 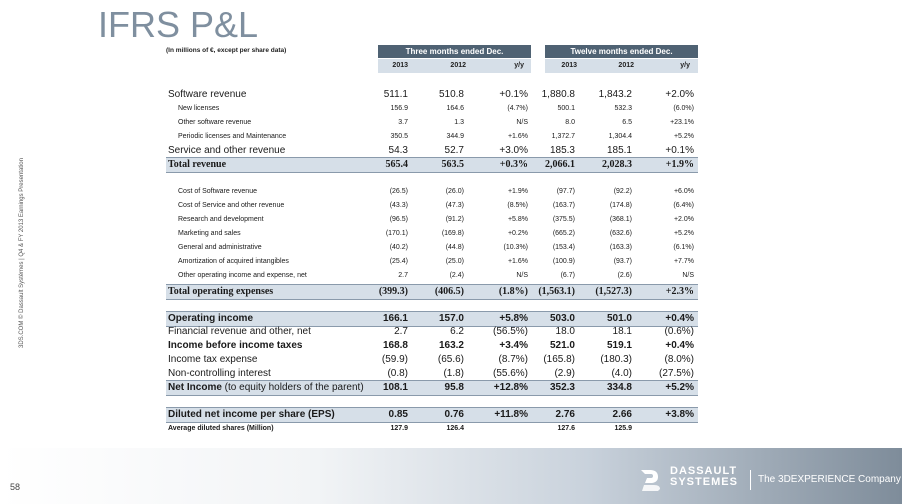 What do you see at coordinates (563, 247) in the screenshot?
I see `row-value: (153.4)` at bounding box center [563, 247].